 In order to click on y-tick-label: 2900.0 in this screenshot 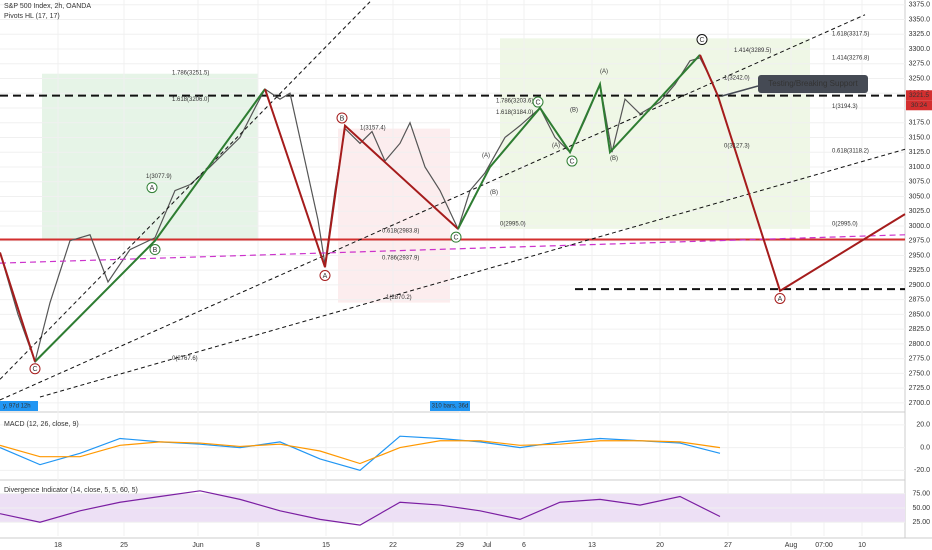, I will do `click(920, 285)`.